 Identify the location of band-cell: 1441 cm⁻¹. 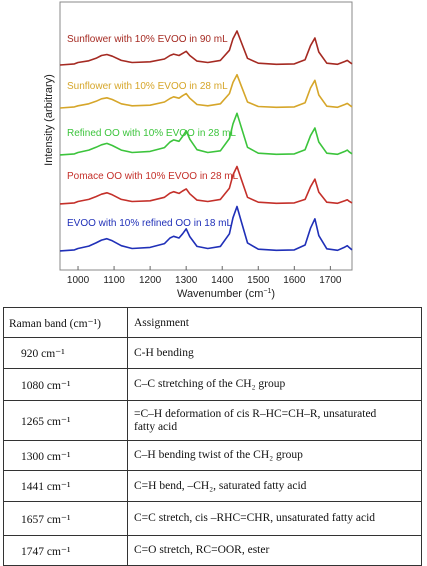
(65, 486).